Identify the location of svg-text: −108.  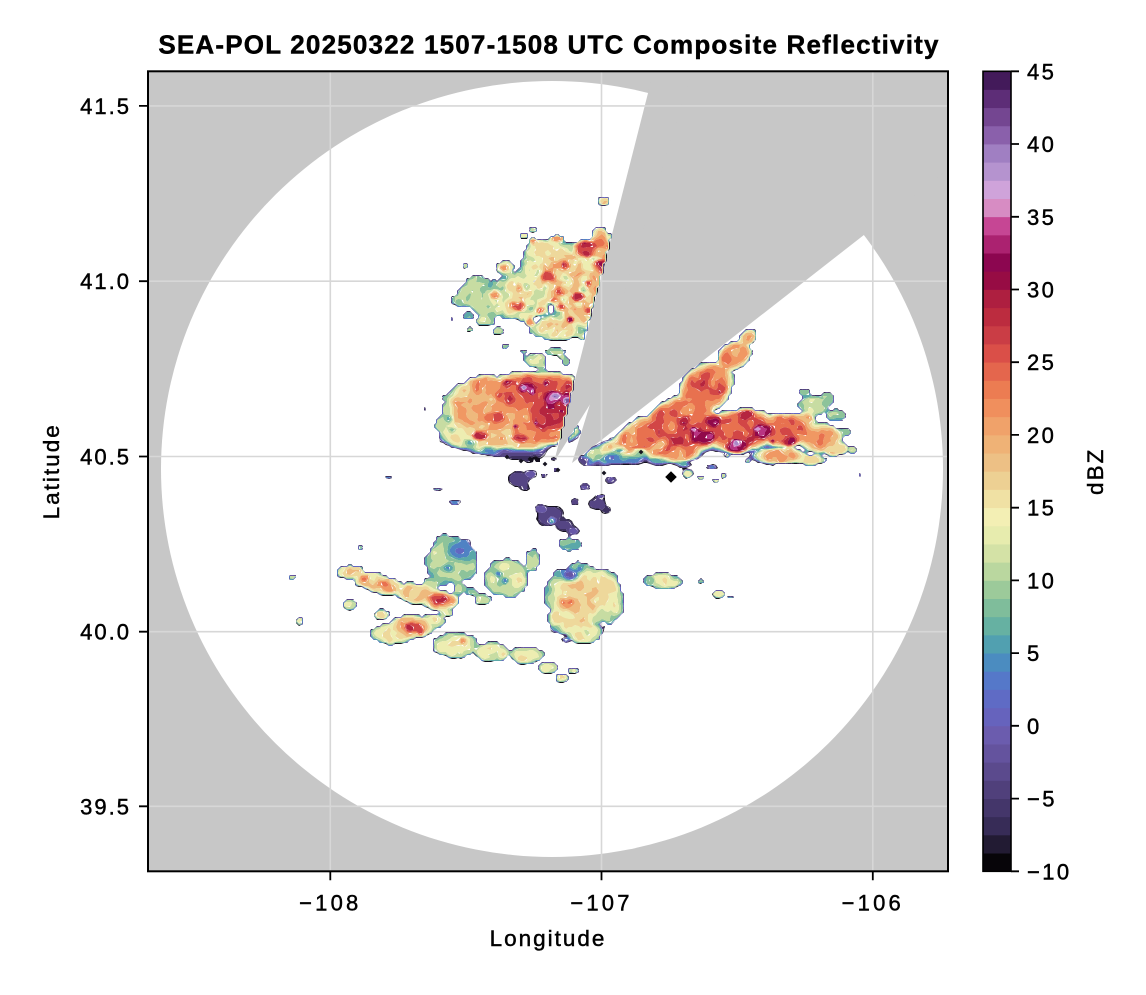
(330, 903).